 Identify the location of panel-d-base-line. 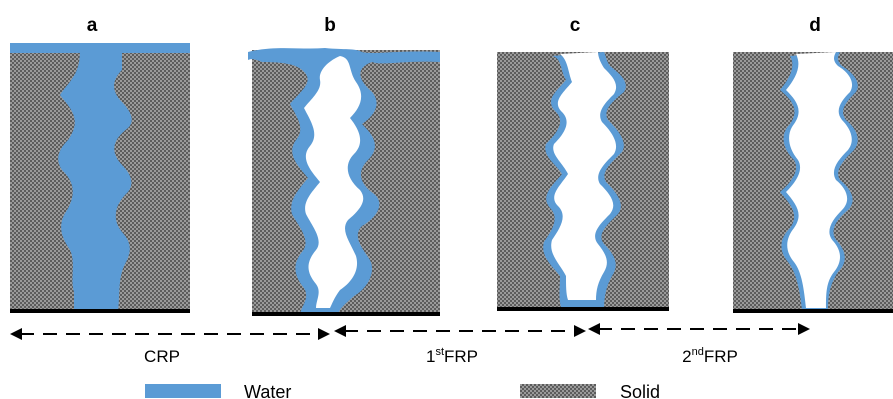
(813, 311).